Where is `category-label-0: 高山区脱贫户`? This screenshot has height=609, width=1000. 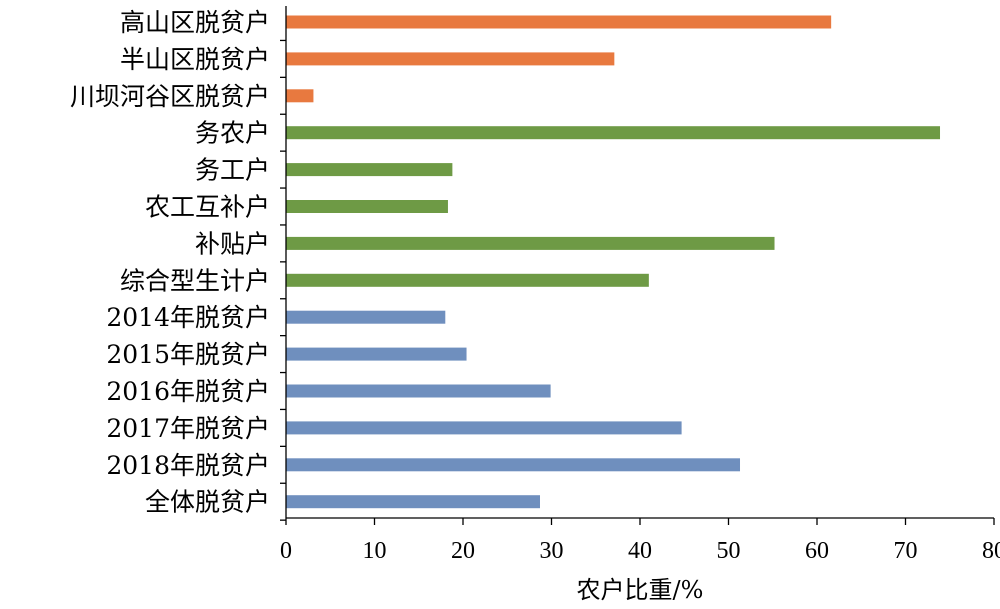 category-label-0: 高山区脱贫户 is located at coordinates (195, 22).